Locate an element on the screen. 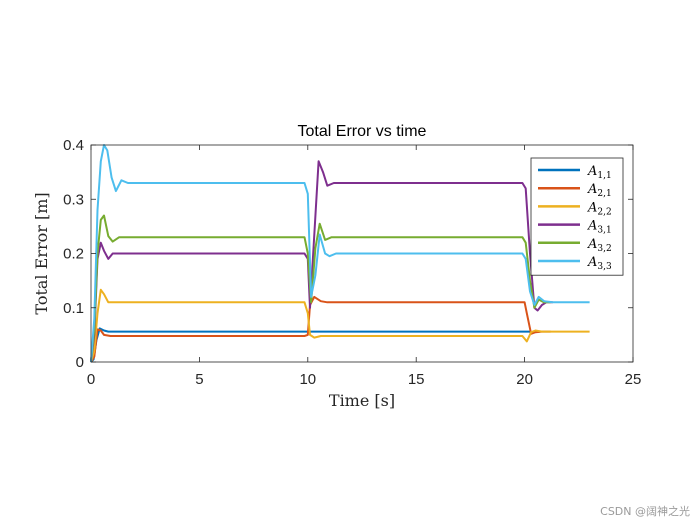 The height and width of the screenshot is (525, 700). legend-box is located at coordinates (577, 216).